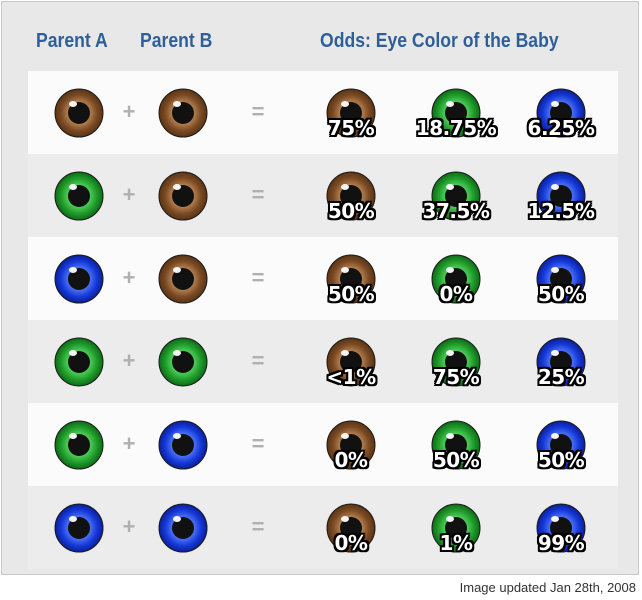 The height and width of the screenshot is (600, 642). I want to click on odds-row: + = 50% 0% 50%, so click(323, 278).